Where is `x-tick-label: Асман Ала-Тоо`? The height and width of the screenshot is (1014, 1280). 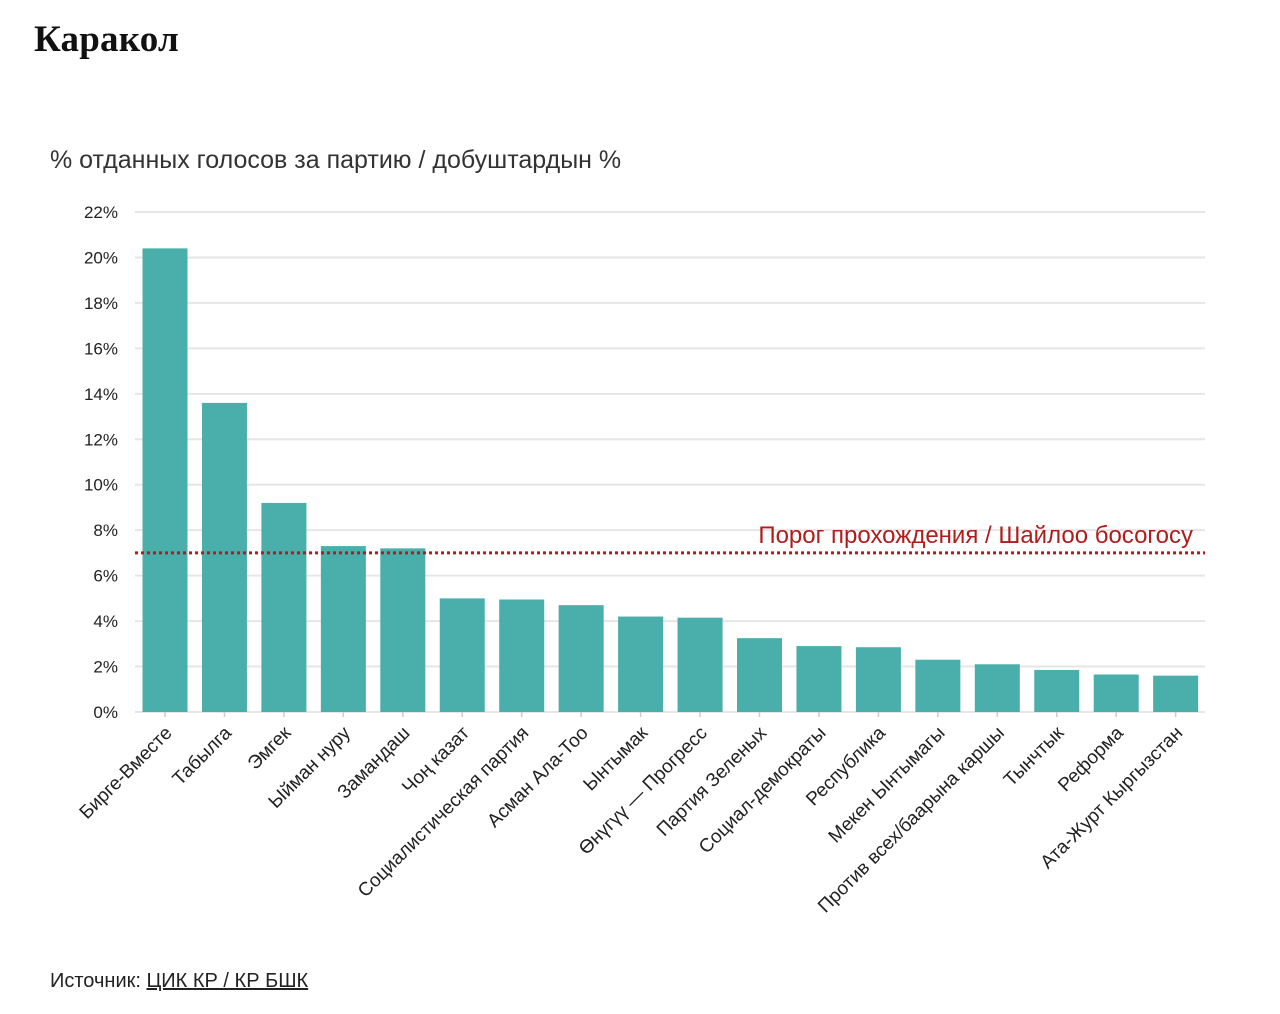 x-tick-label: Асман Ала-Тоо is located at coordinates (537, 777).